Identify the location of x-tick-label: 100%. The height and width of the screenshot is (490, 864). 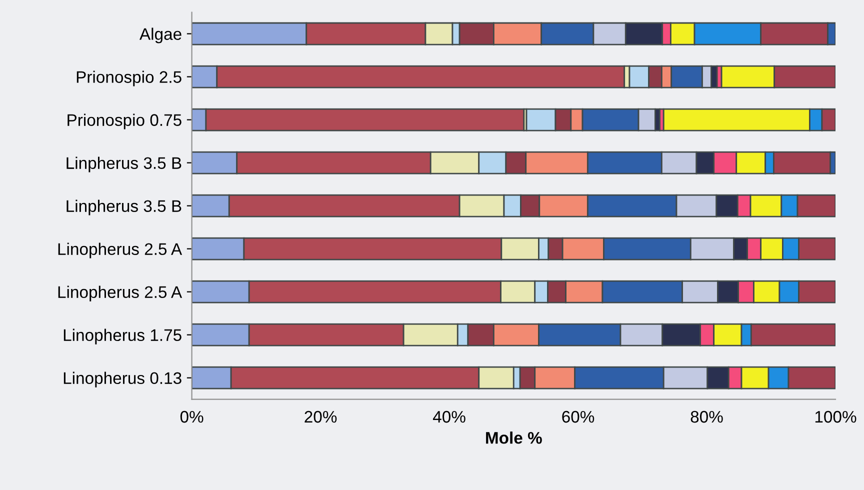
(835, 416).